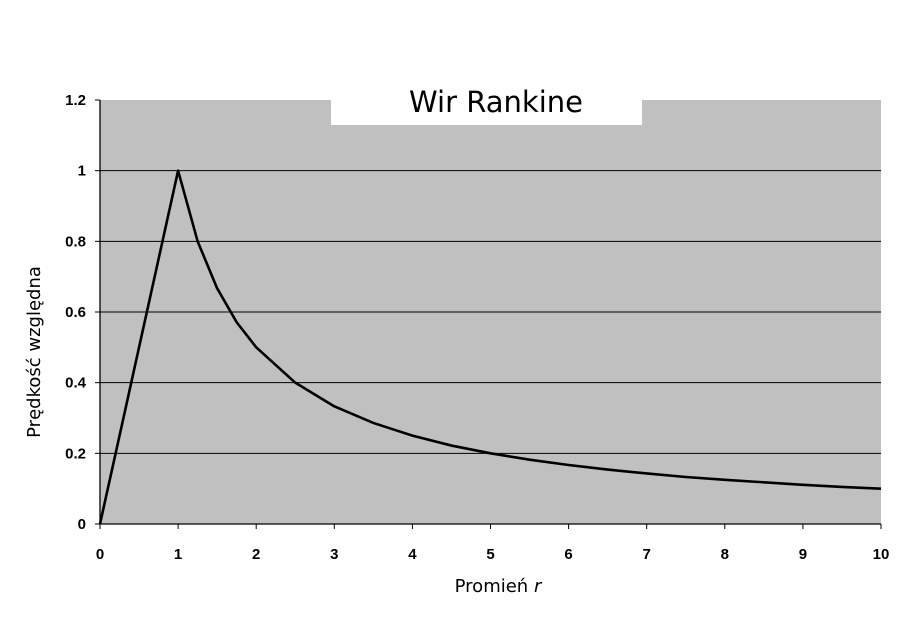 This screenshot has width=911, height=623. I want to click on y-tick-label-4: 0.8, so click(75, 241).